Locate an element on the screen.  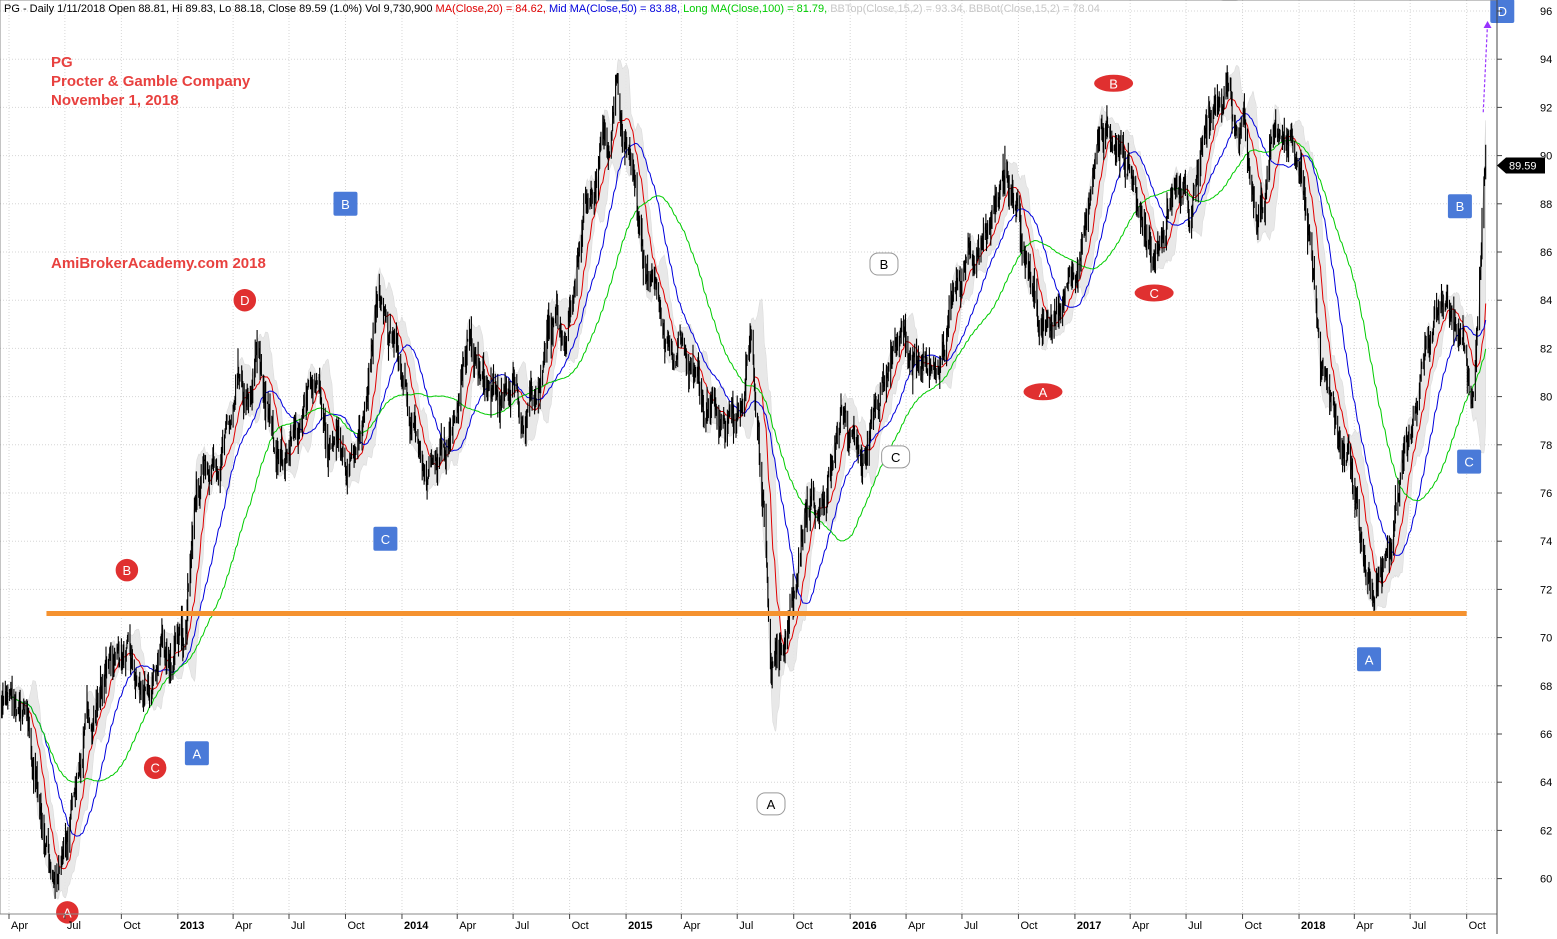
header-segment: MA(Close,20) = 84.62, is located at coordinates (492, 9).